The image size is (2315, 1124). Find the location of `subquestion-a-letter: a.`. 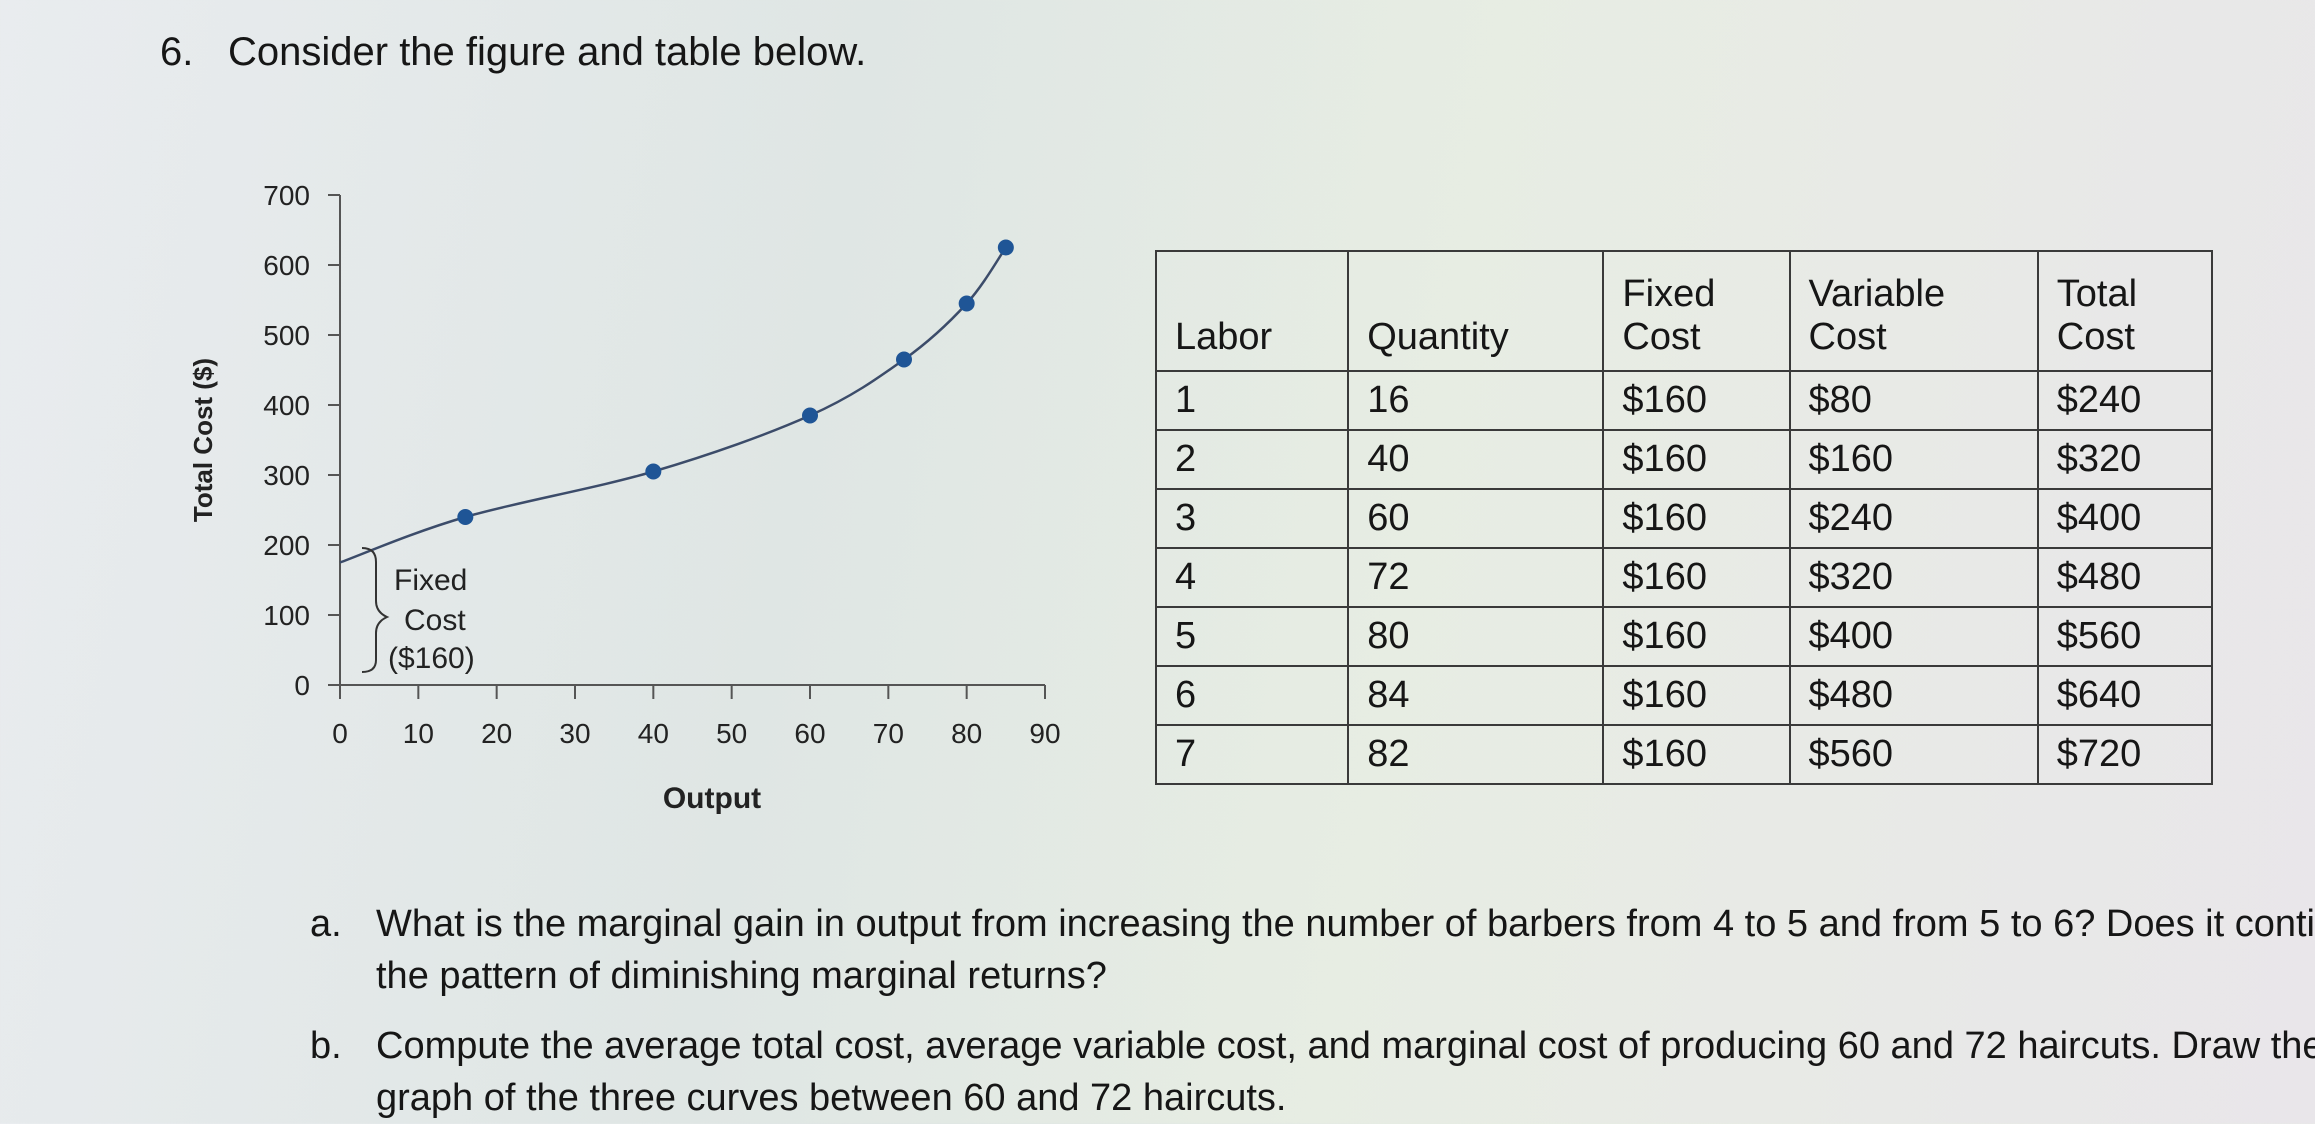

subquestion-a-letter: a. is located at coordinates (326, 924).